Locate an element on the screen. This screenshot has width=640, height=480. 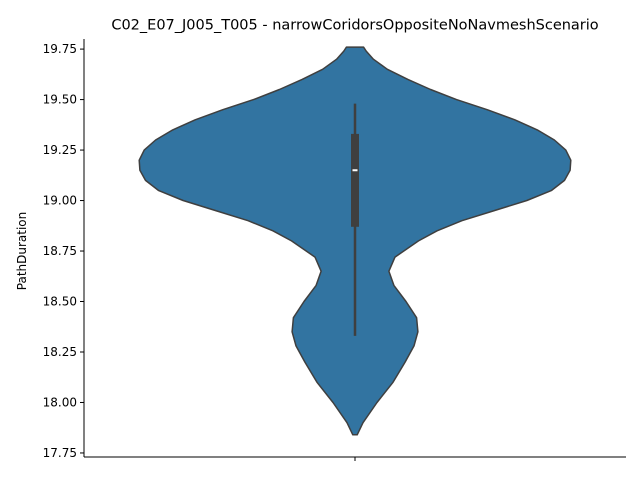
y-tick-label: 19.75 is located at coordinates (60, 49).